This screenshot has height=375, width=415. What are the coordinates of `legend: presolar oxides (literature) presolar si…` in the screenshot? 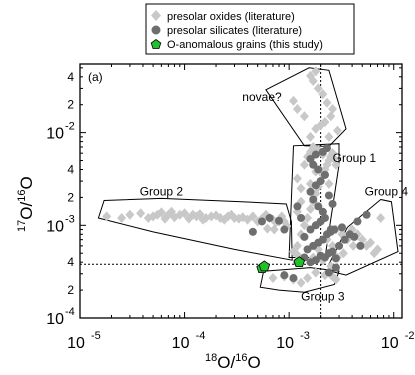 It's located at (250, 29).